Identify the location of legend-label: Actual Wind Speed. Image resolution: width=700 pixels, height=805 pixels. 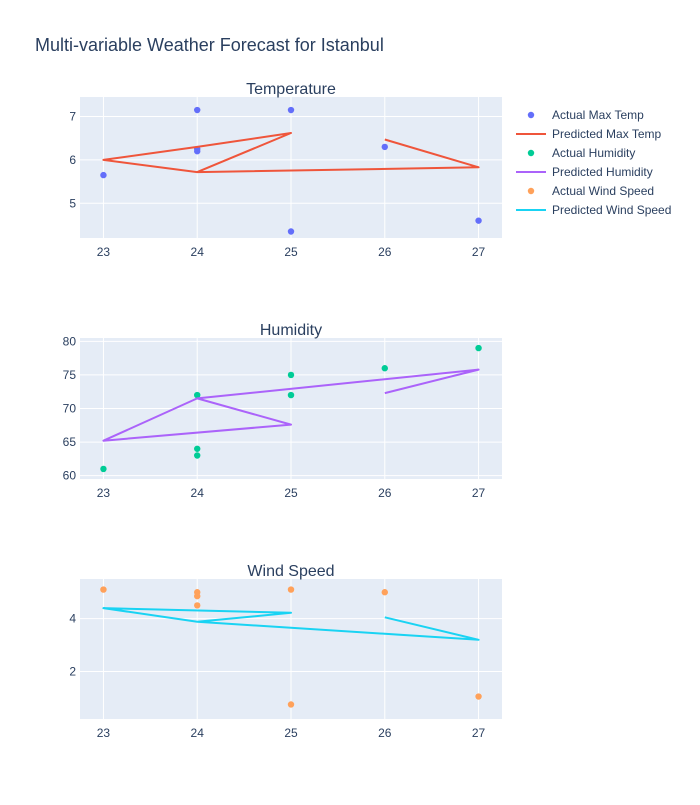
(603, 191).